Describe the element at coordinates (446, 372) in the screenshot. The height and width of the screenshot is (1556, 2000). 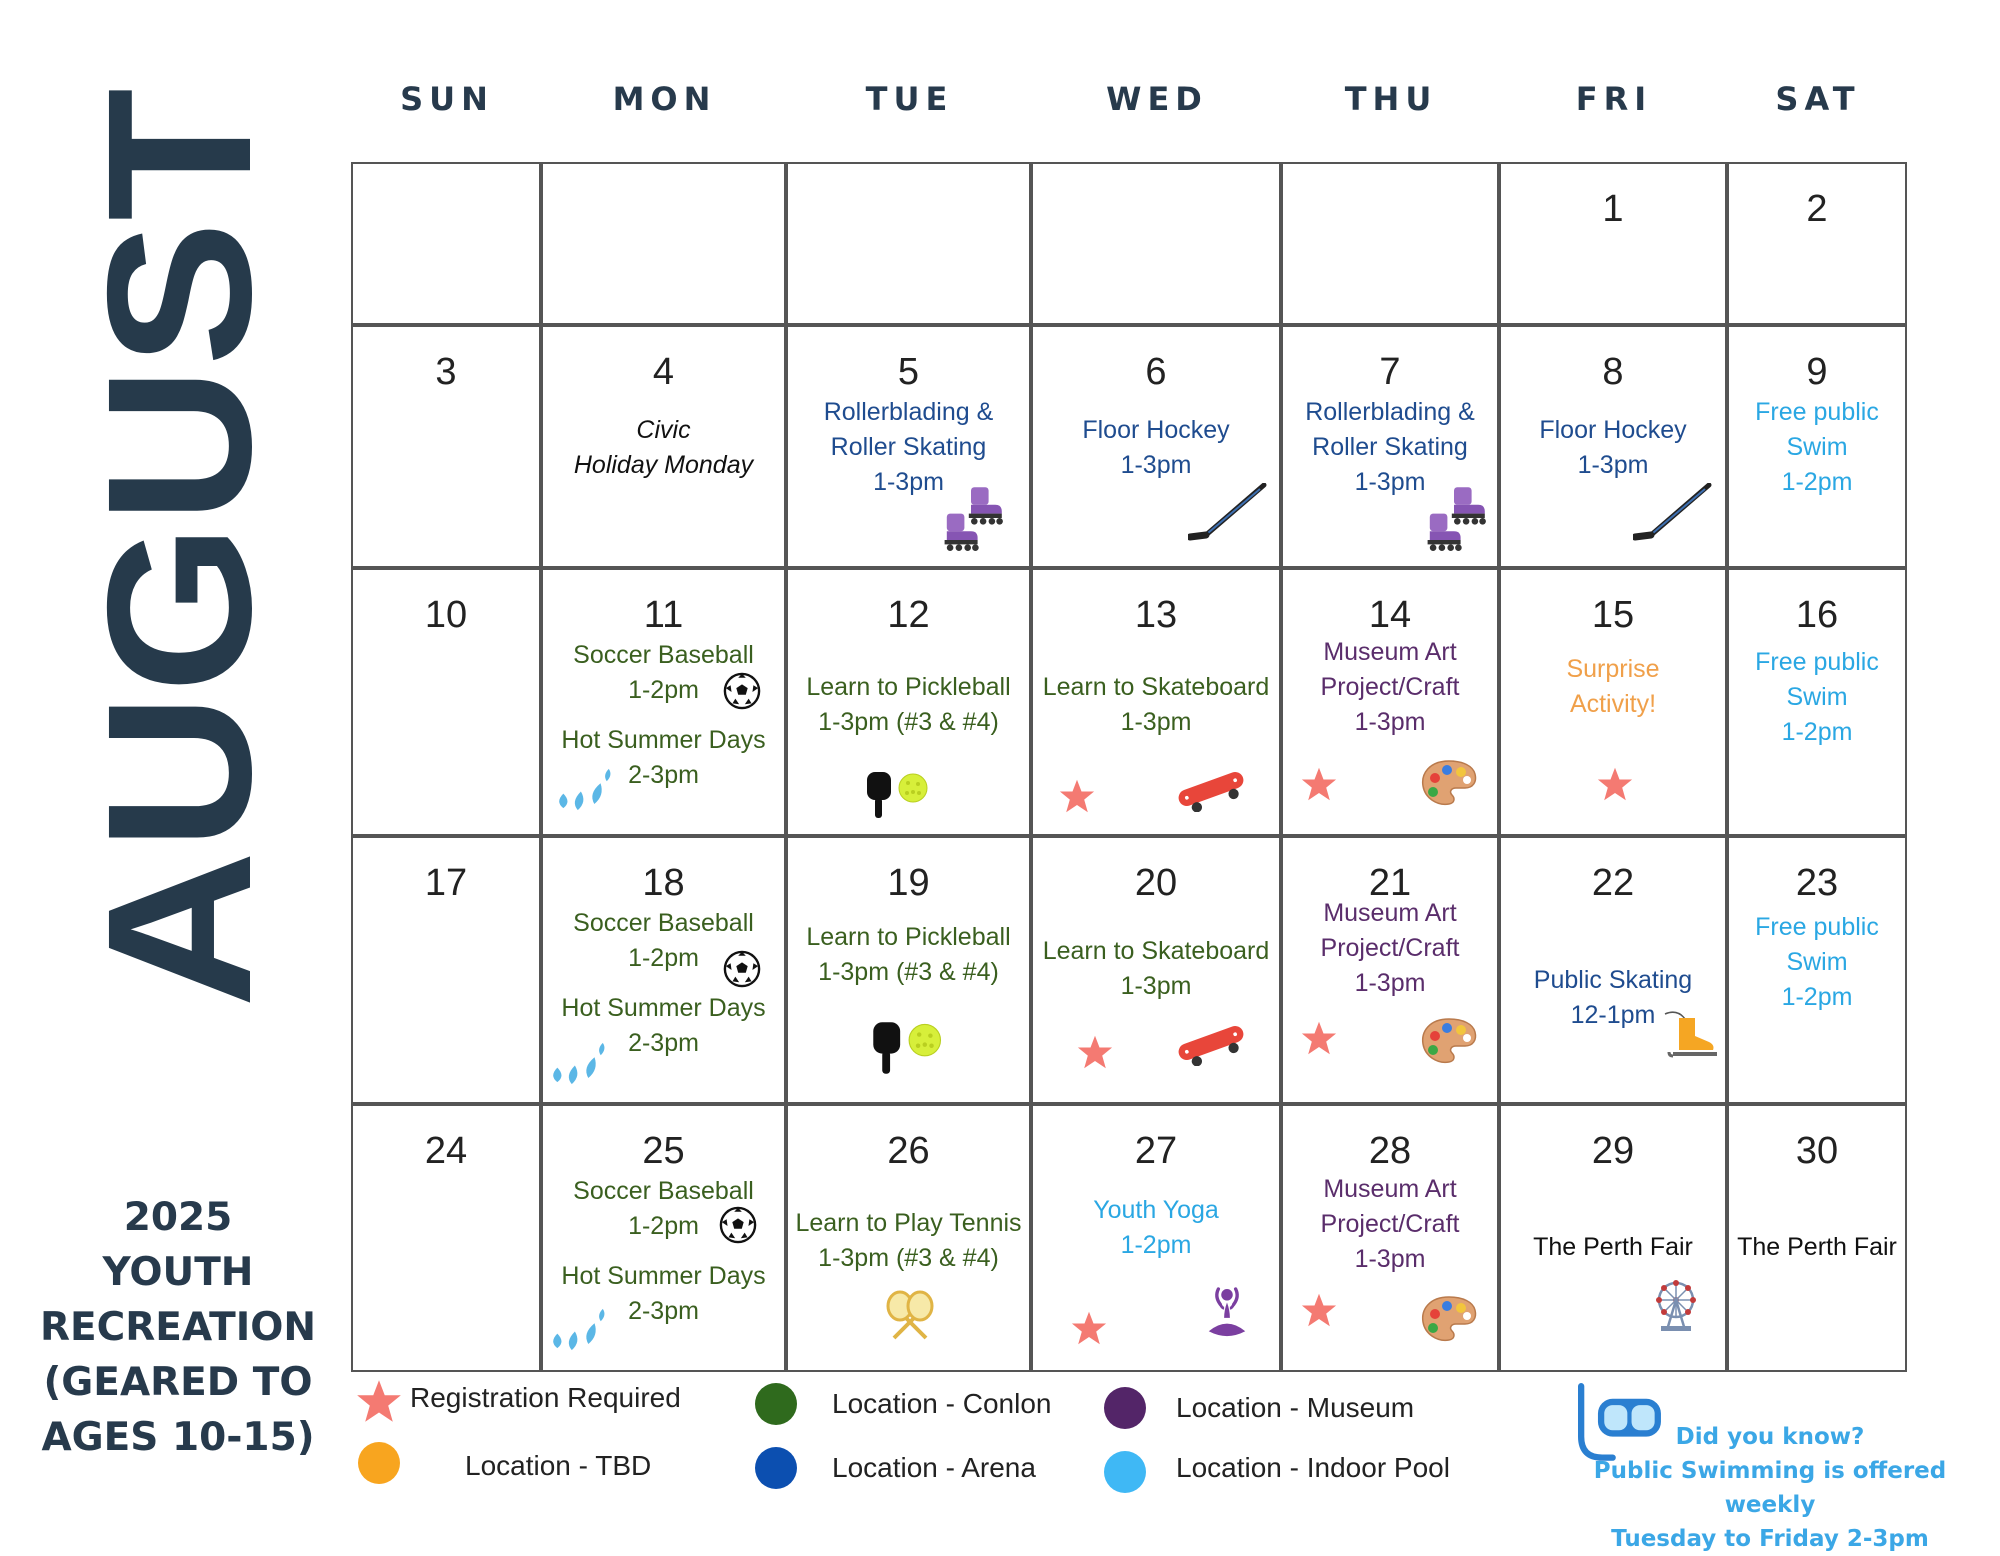
I see `day-number: 3` at that location.